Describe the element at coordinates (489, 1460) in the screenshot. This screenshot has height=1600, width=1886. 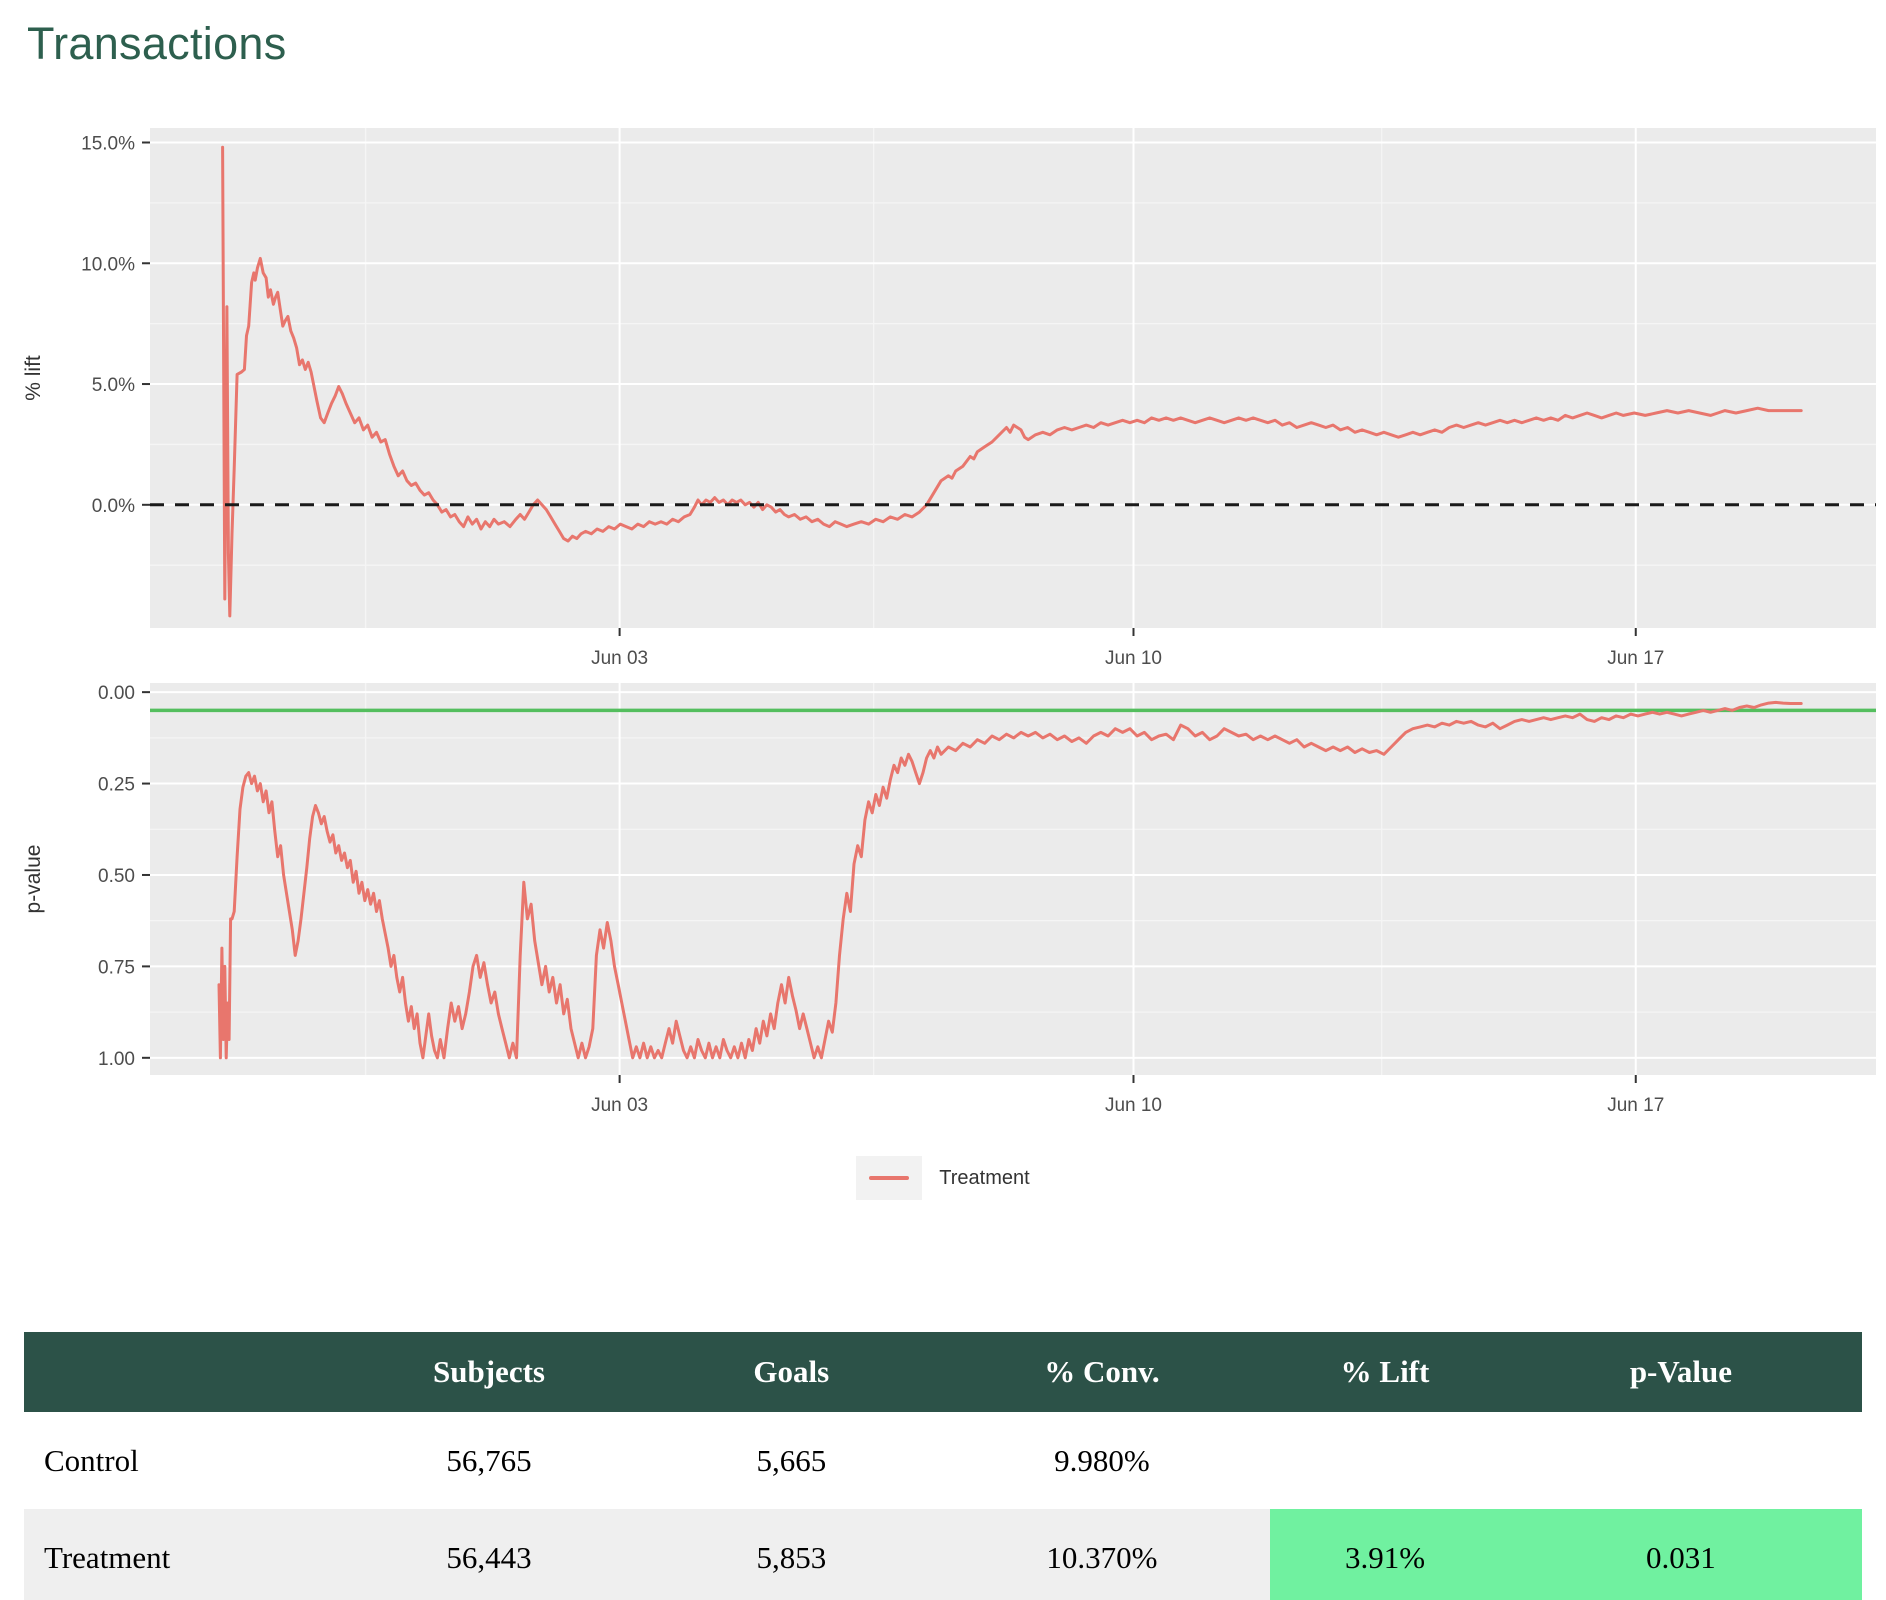
I see `control-subjects-cell: 56,765` at that location.